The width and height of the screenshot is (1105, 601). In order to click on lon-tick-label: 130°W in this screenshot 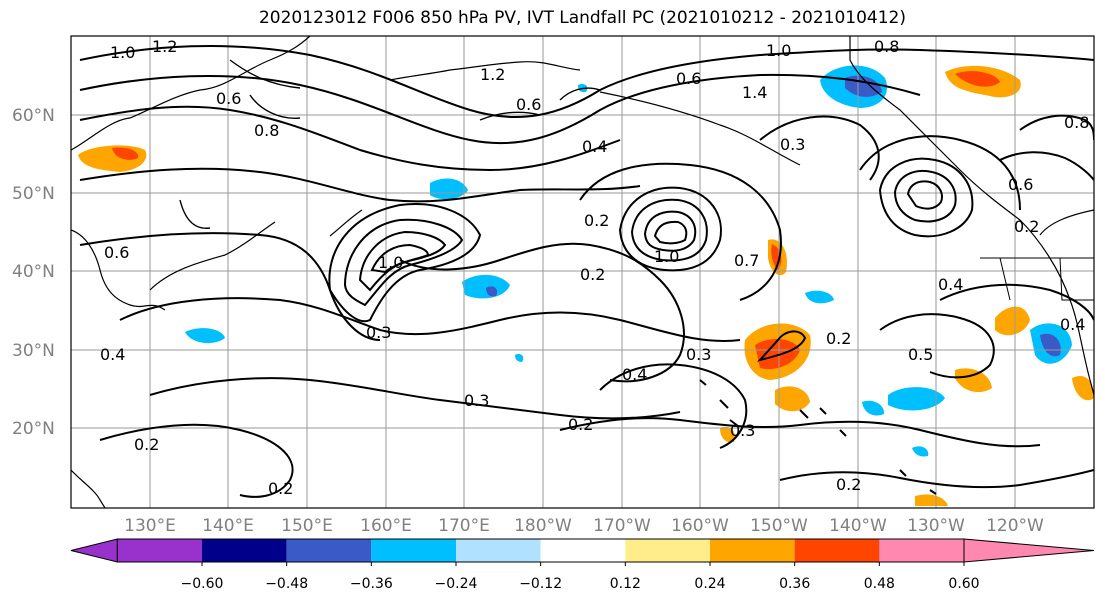, I will do `click(936, 526)`.